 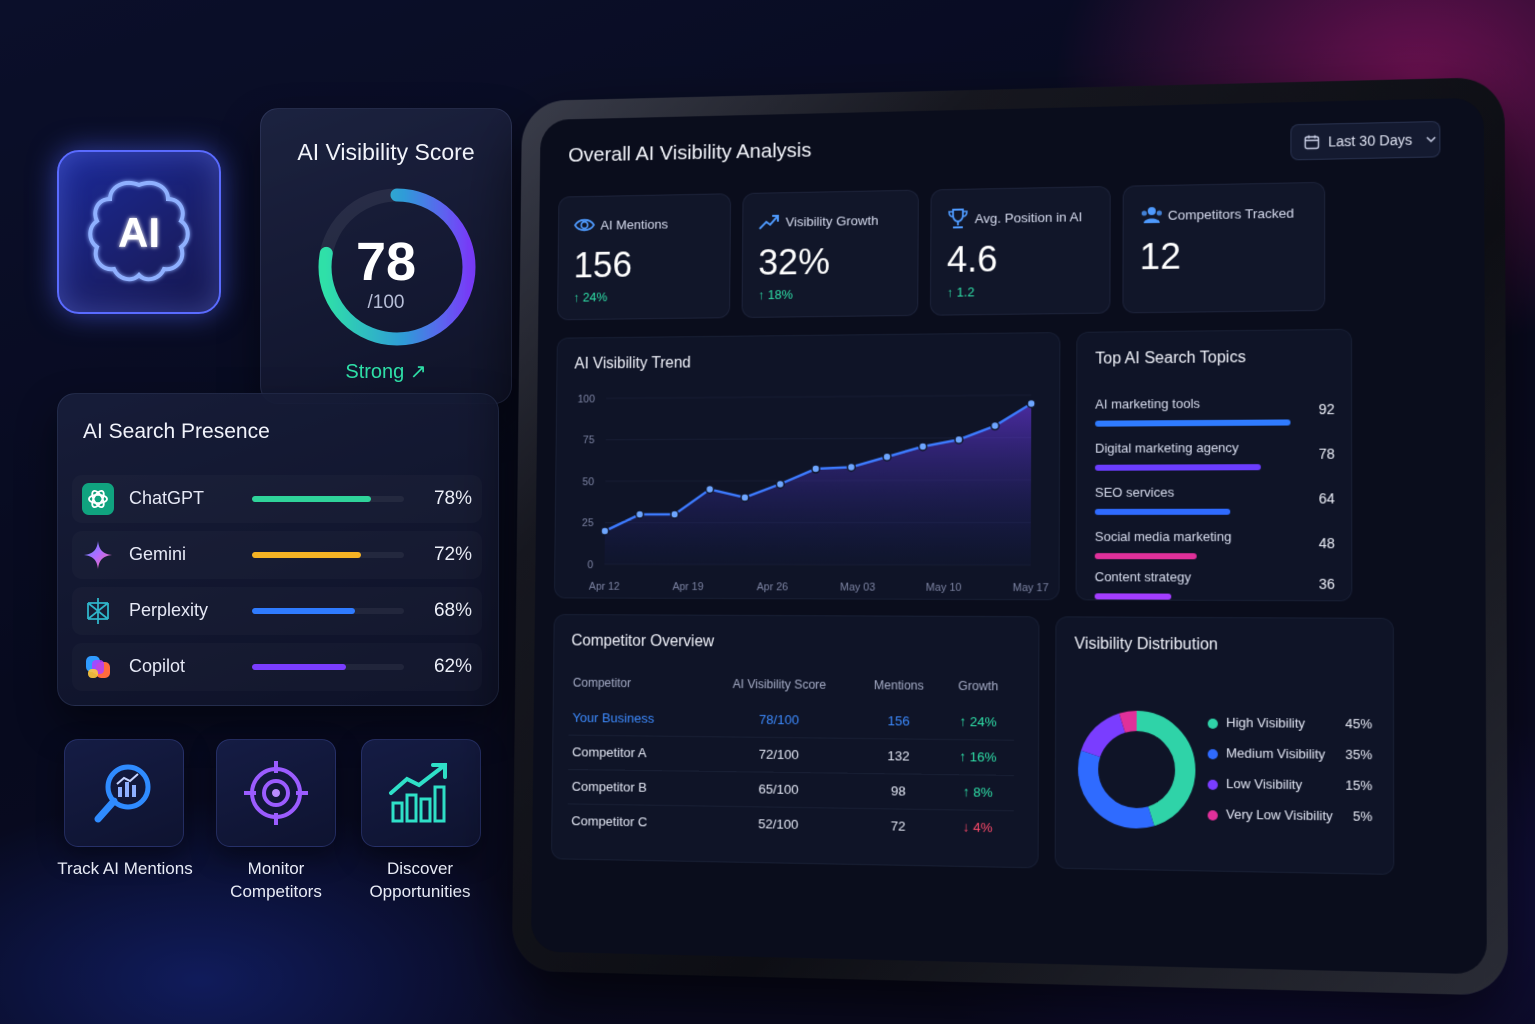 What do you see at coordinates (636, 753) in the screenshot?
I see `competitor-name: Competitor A` at bounding box center [636, 753].